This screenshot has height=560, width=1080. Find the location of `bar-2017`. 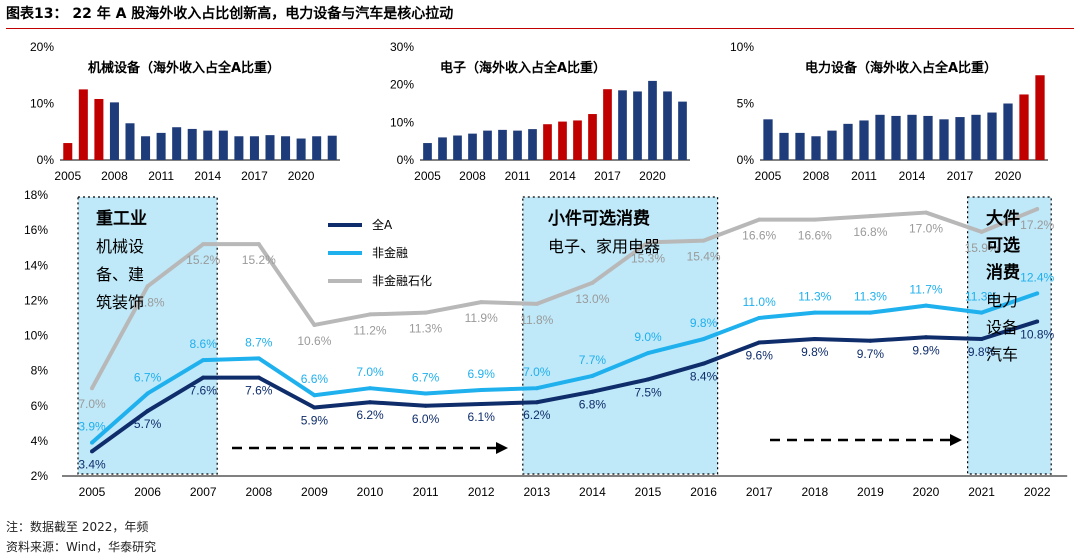

bar-2017 is located at coordinates (607, 124).